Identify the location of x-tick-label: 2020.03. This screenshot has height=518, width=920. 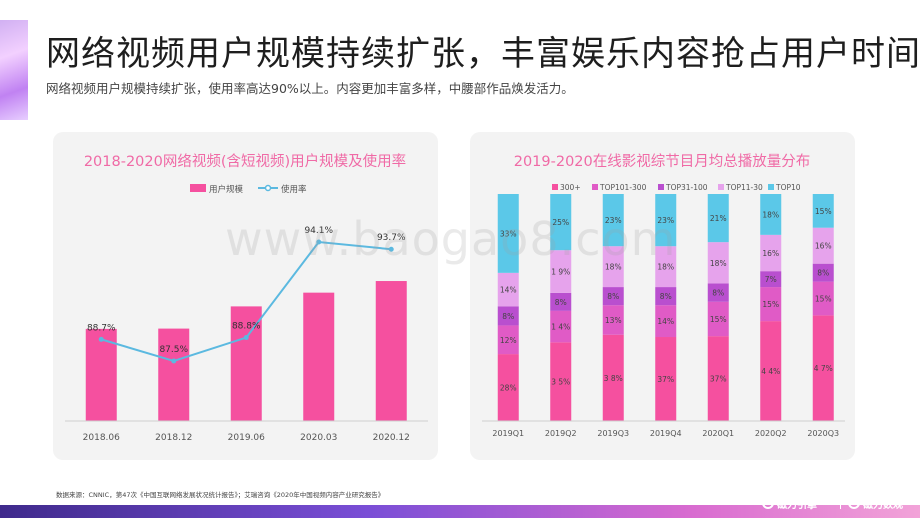
(318, 438).